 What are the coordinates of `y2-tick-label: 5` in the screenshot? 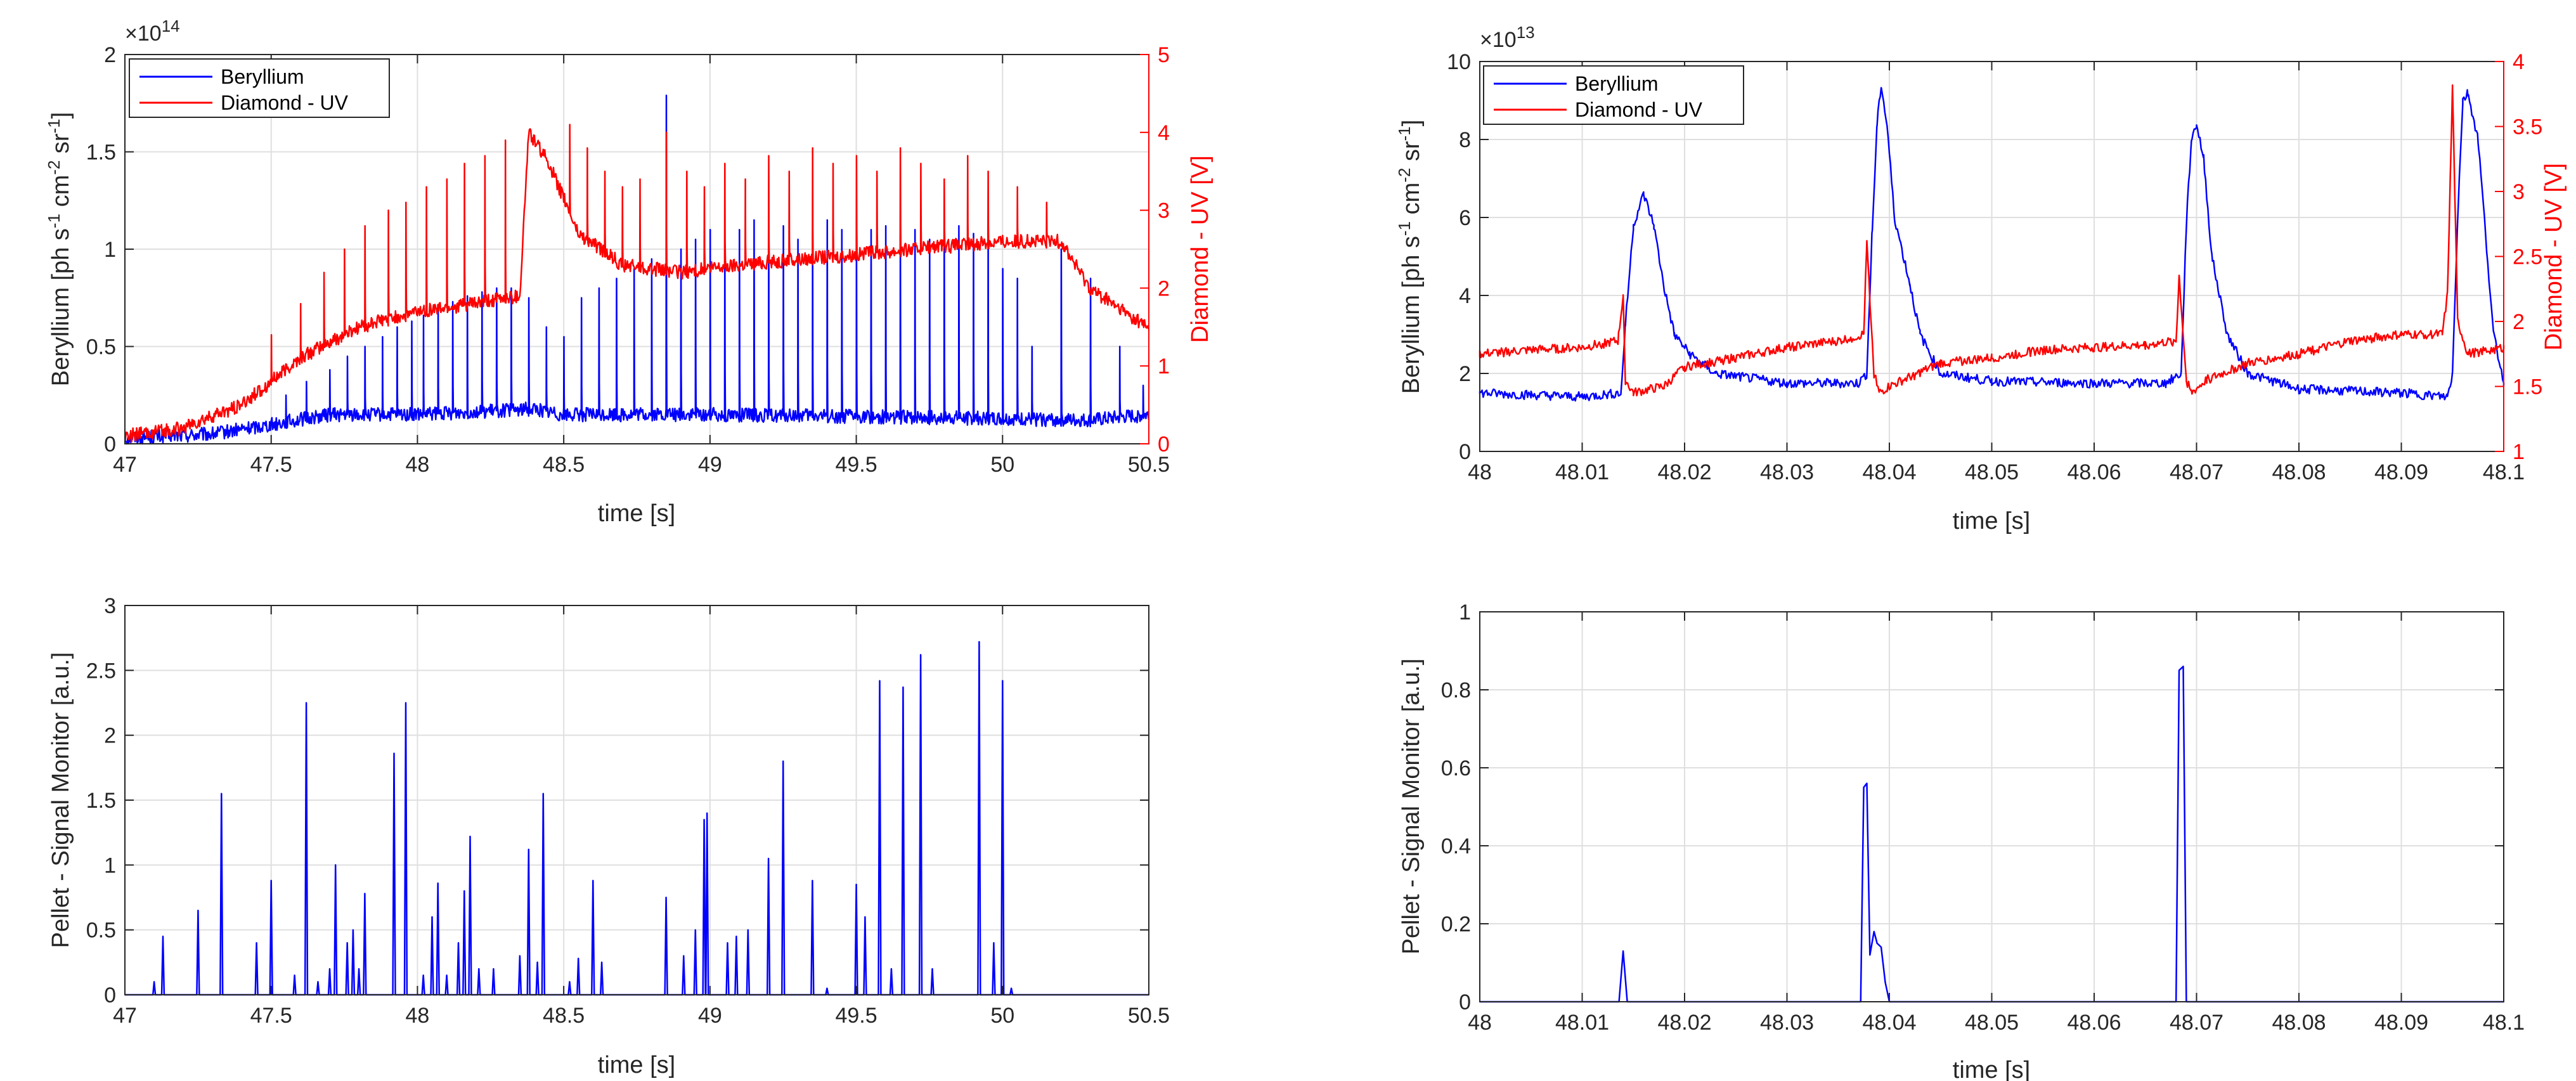 It's located at (1164, 55).